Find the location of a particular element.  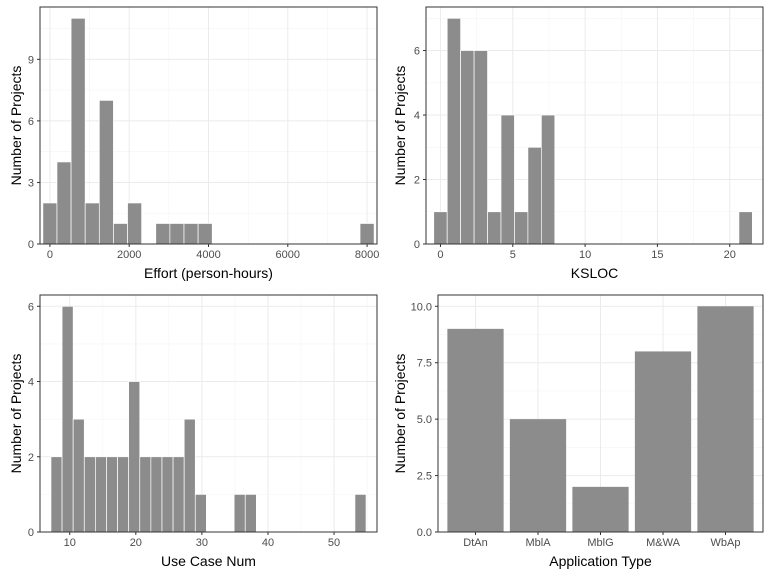

x-tick-label: 6000 is located at coordinates (288, 255).